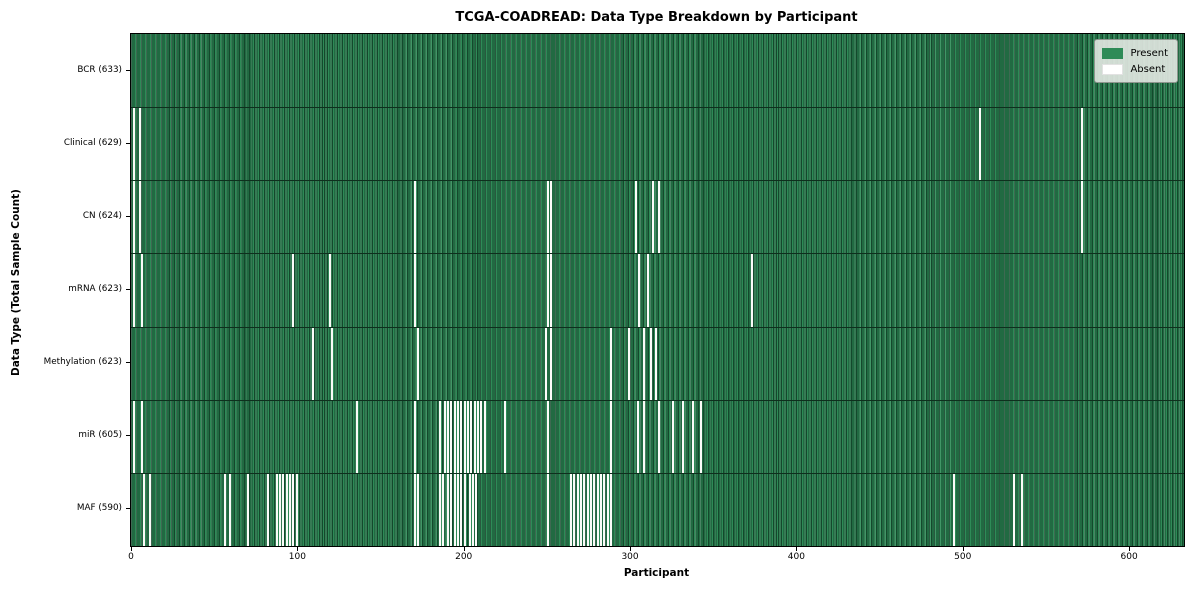 This screenshot has height=600, width=1200. I want to click on row-methylation, so click(657, 363).